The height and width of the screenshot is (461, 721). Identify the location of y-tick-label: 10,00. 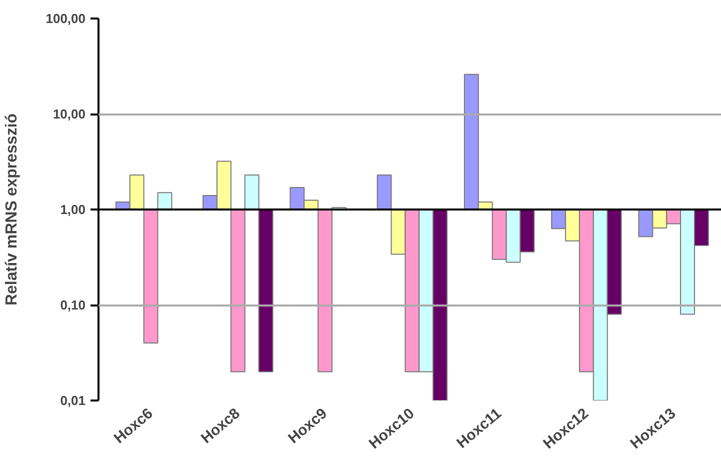
(69, 114).